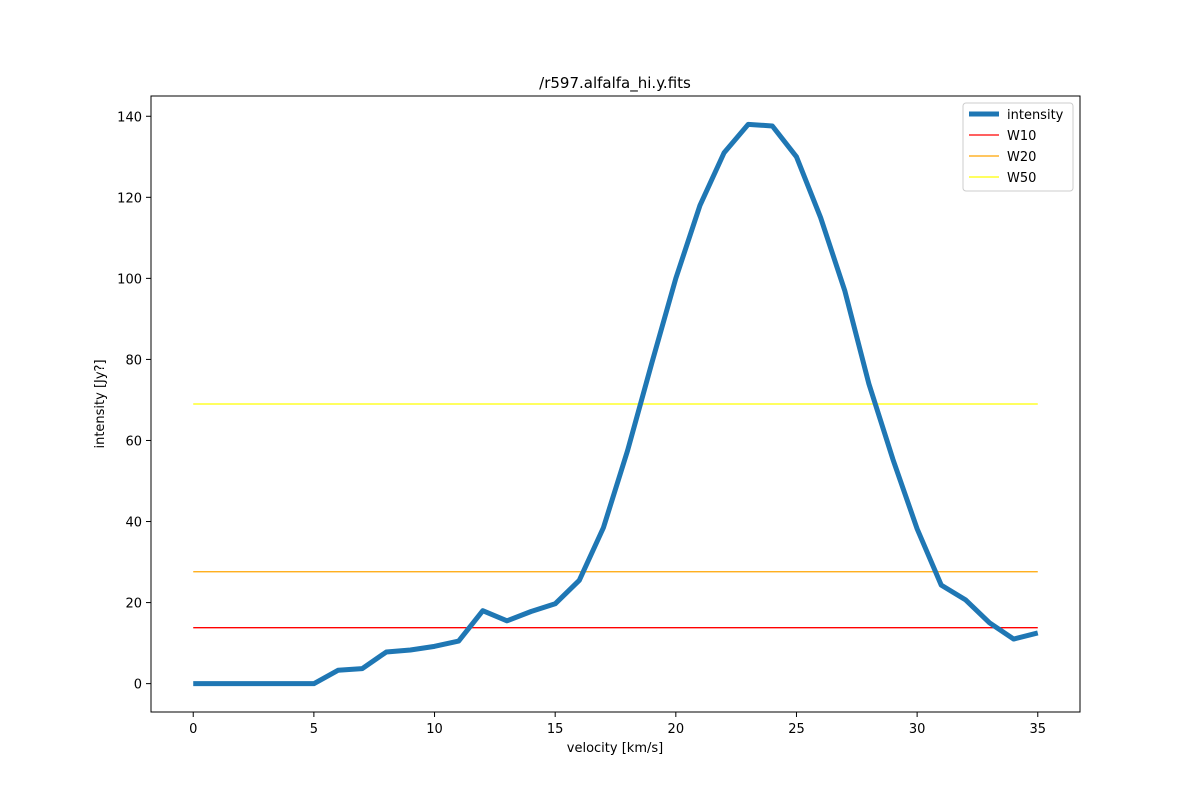  What do you see at coordinates (129, 279) in the screenshot?
I see `y-tick-label: 100` at bounding box center [129, 279].